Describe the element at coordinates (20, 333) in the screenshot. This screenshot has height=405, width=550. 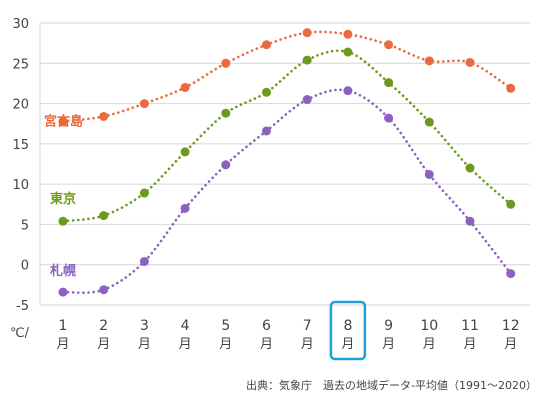
I see `y-unit-label: ℃/` at that location.